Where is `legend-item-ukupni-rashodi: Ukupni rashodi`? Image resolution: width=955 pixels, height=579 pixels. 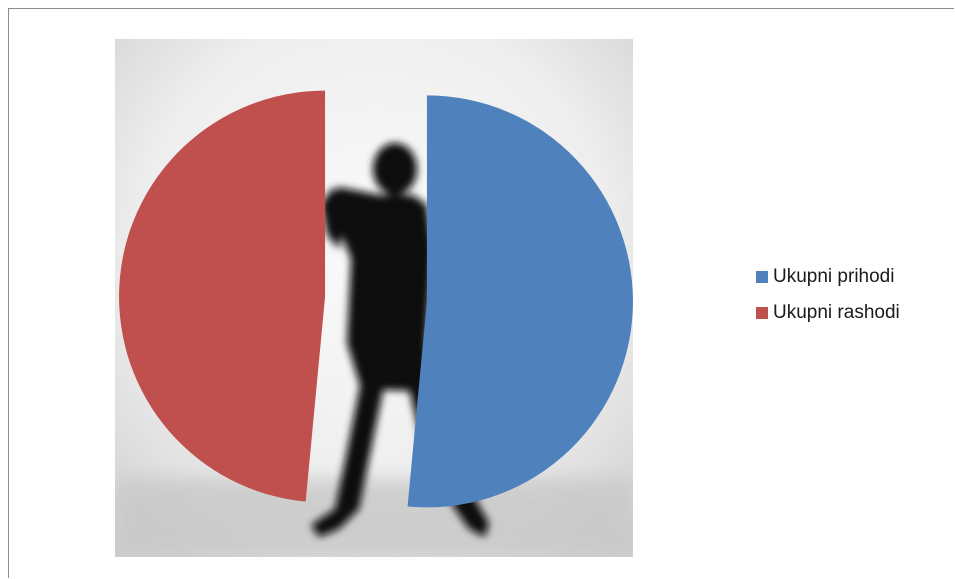 legend-item-ukupni-rashodi: Ukupni rashodi is located at coordinates (828, 313).